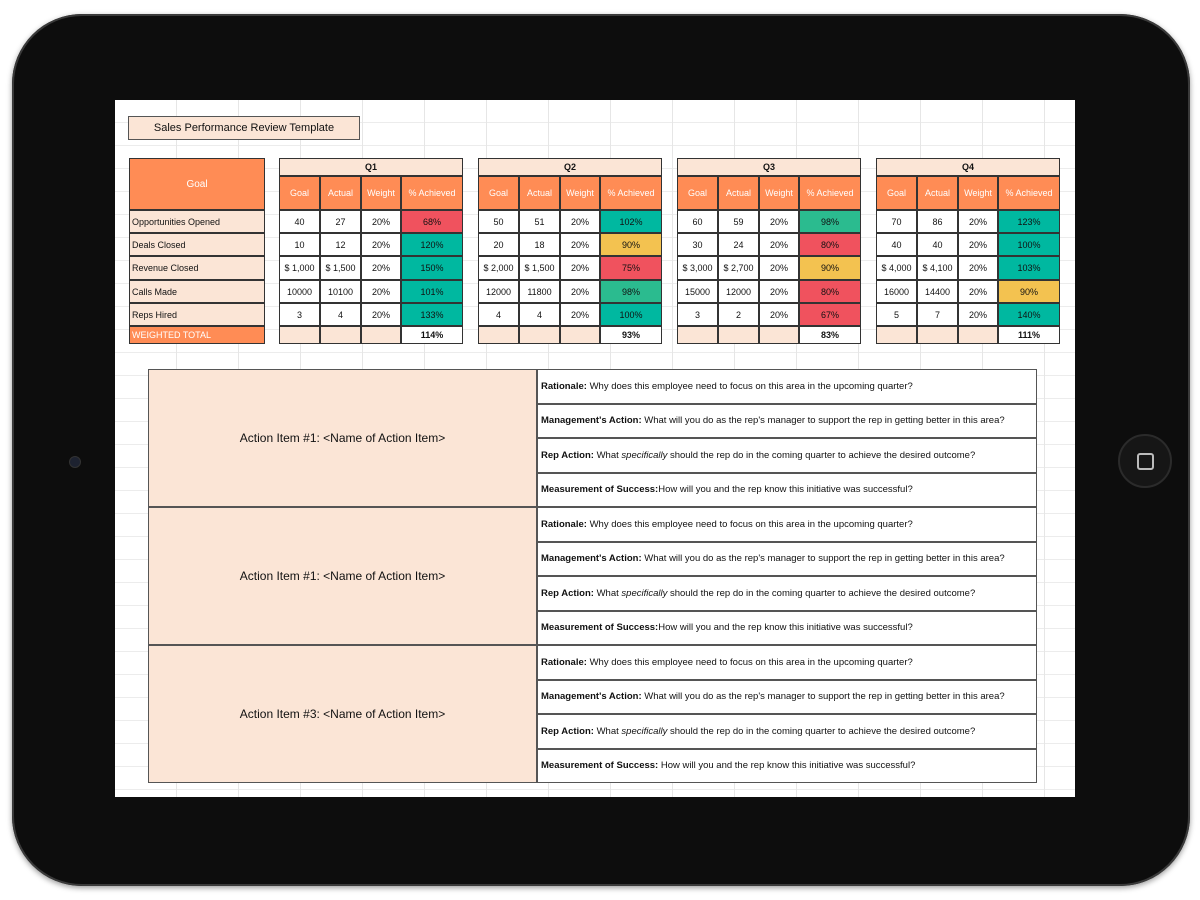 This screenshot has height=900, width=1200. What do you see at coordinates (738, 221) in the screenshot?
I see `actual-cell: 59` at bounding box center [738, 221].